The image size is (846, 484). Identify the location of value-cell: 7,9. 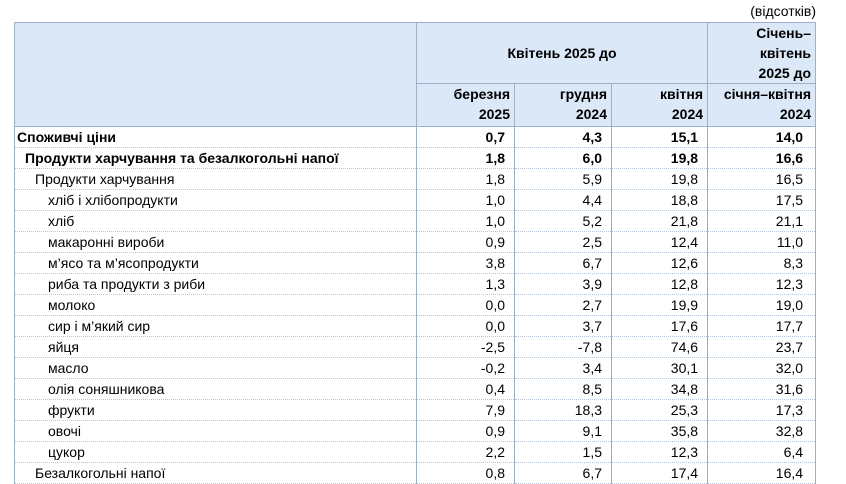
(465, 410).